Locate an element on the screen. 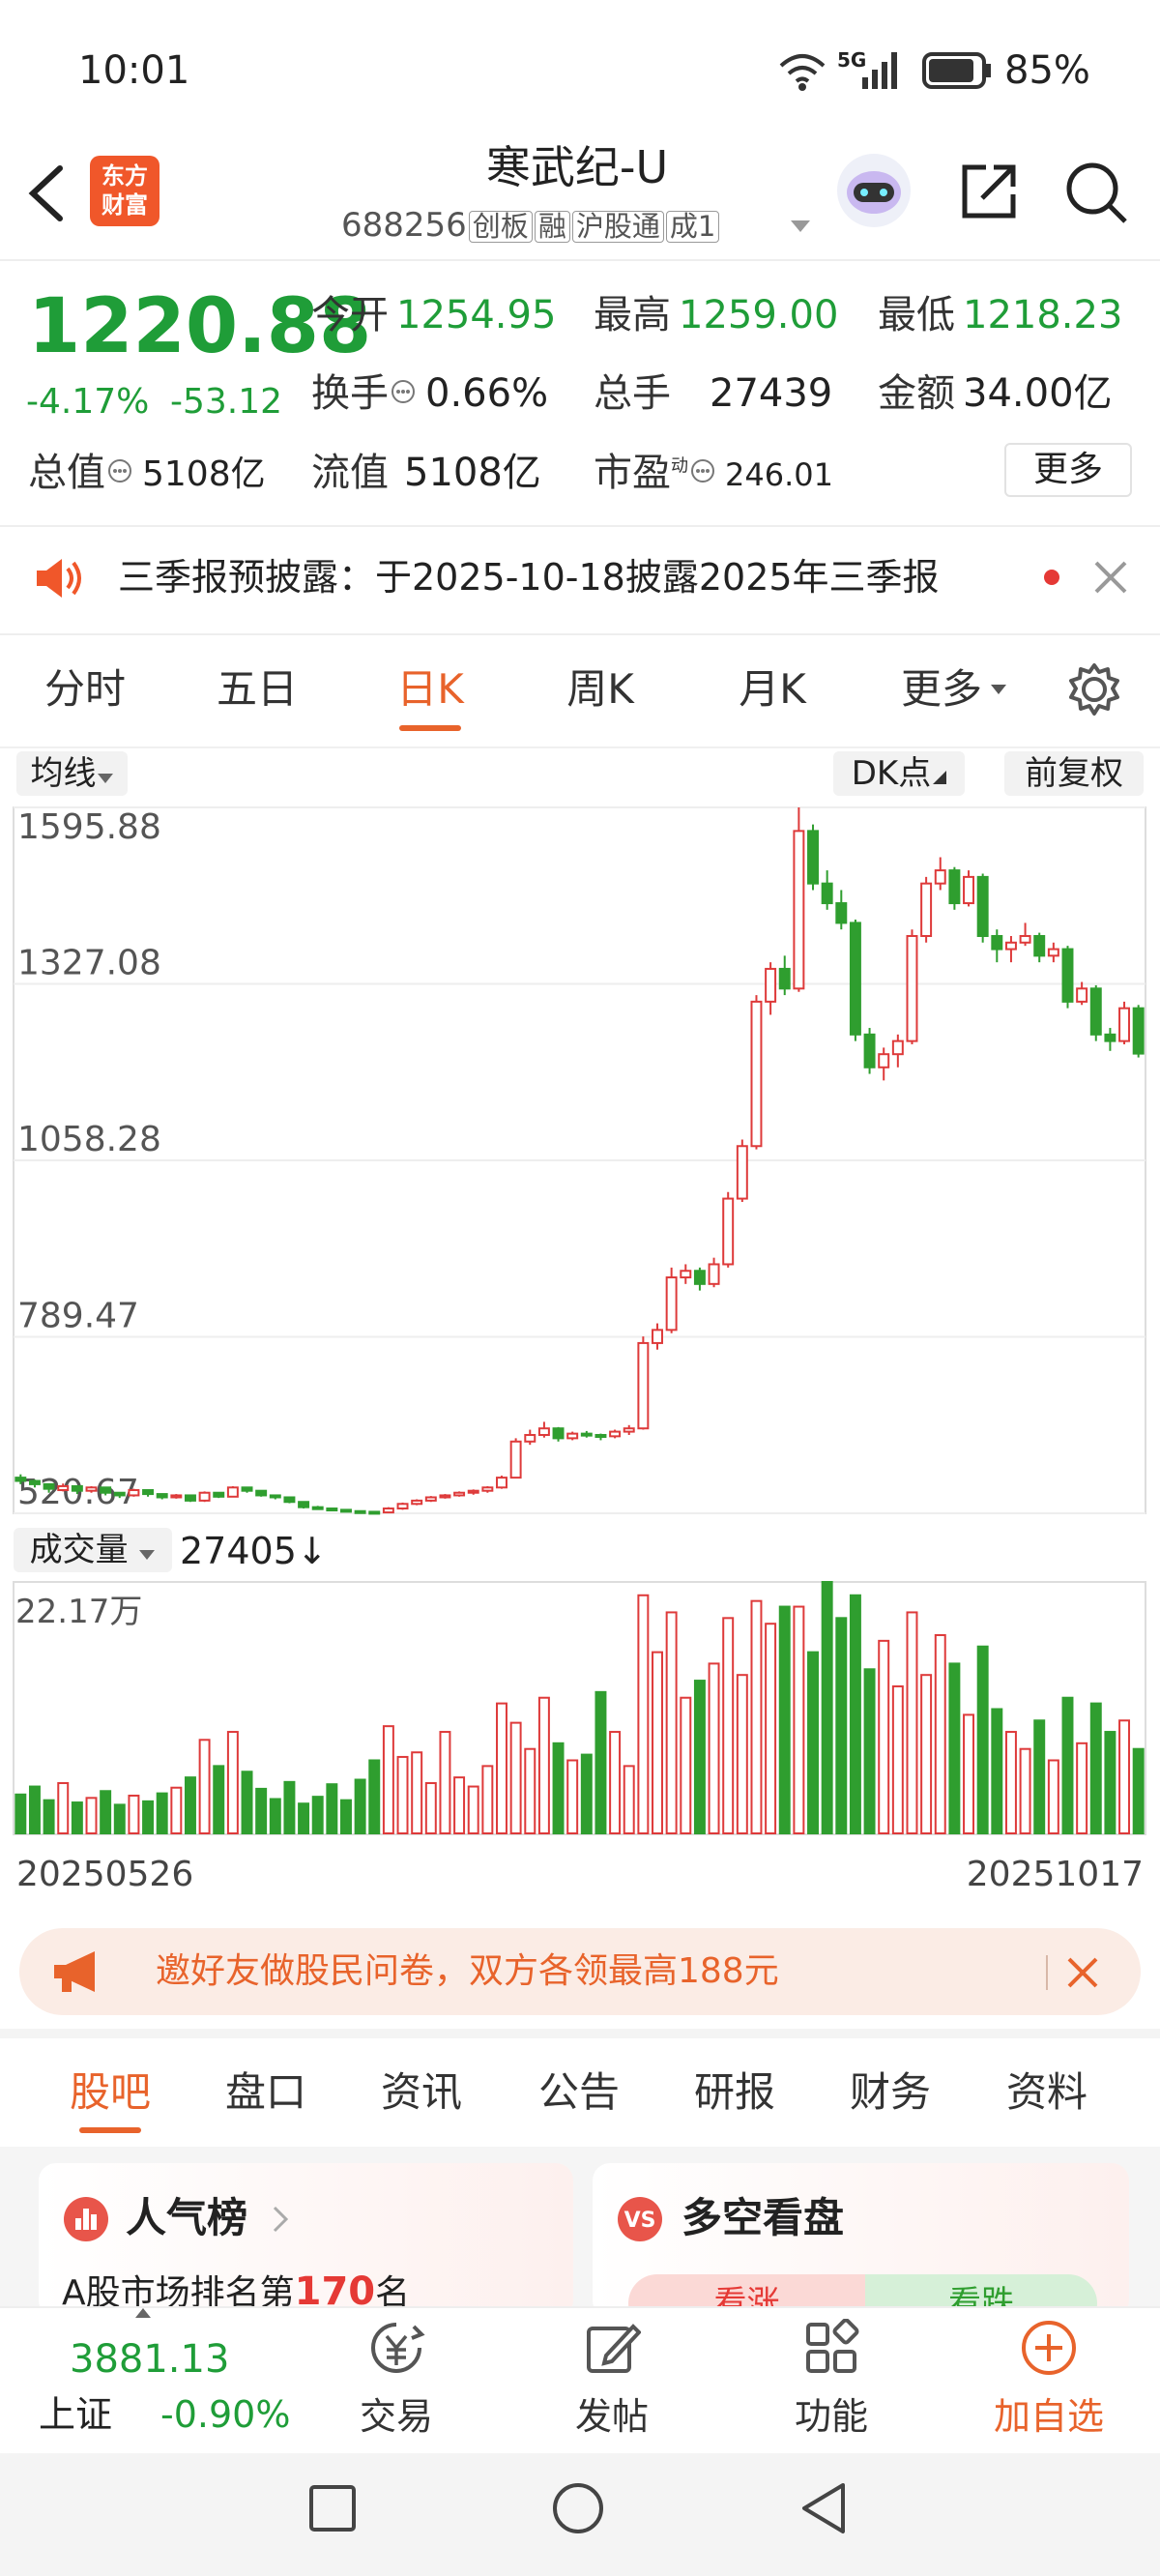 This screenshot has width=1160, height=2576. notice-text: 三季报预披露：于2025-10-18披露2025年三季报 is located at coordinates (529, 577).